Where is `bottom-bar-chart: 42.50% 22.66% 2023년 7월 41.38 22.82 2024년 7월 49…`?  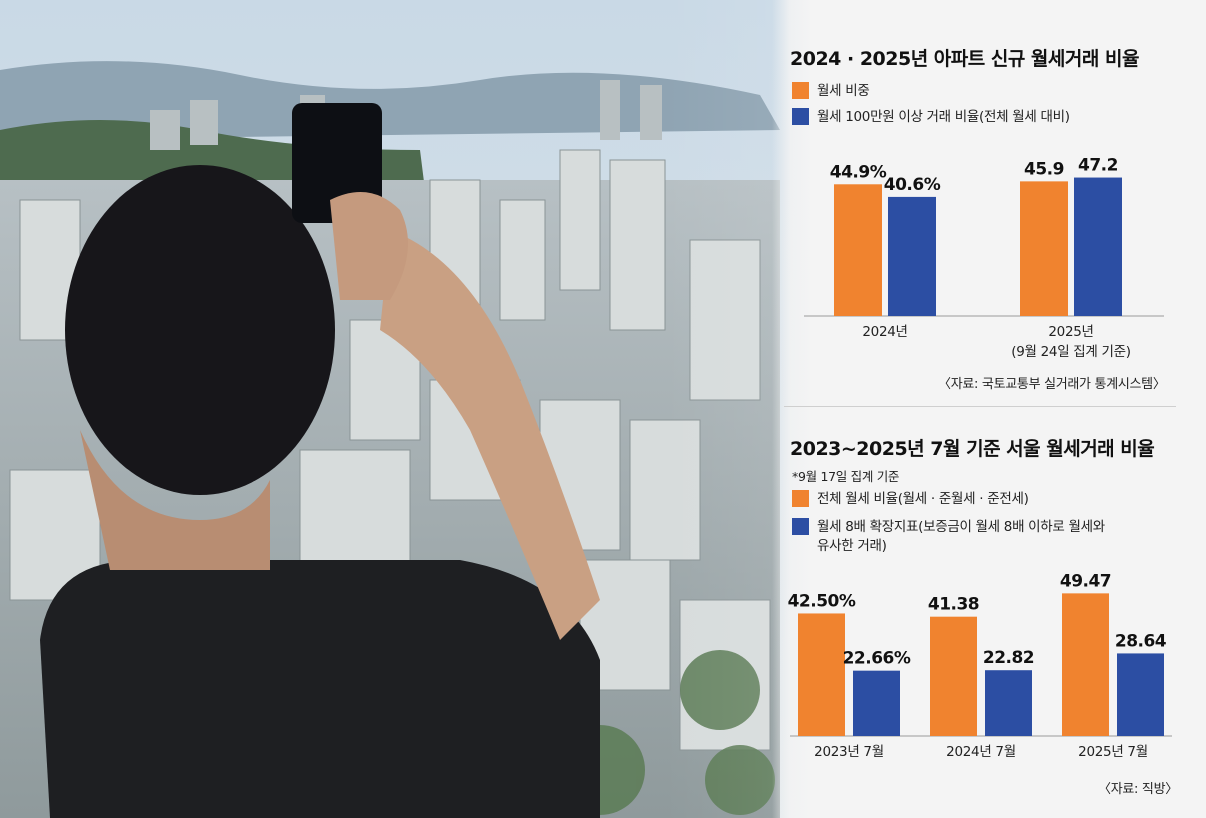 bottom-bar-chart: 42.50% 22.66% 2023년 7월 41.38 22.82 2024년 7월 49… is located at coordinates (980, 665).